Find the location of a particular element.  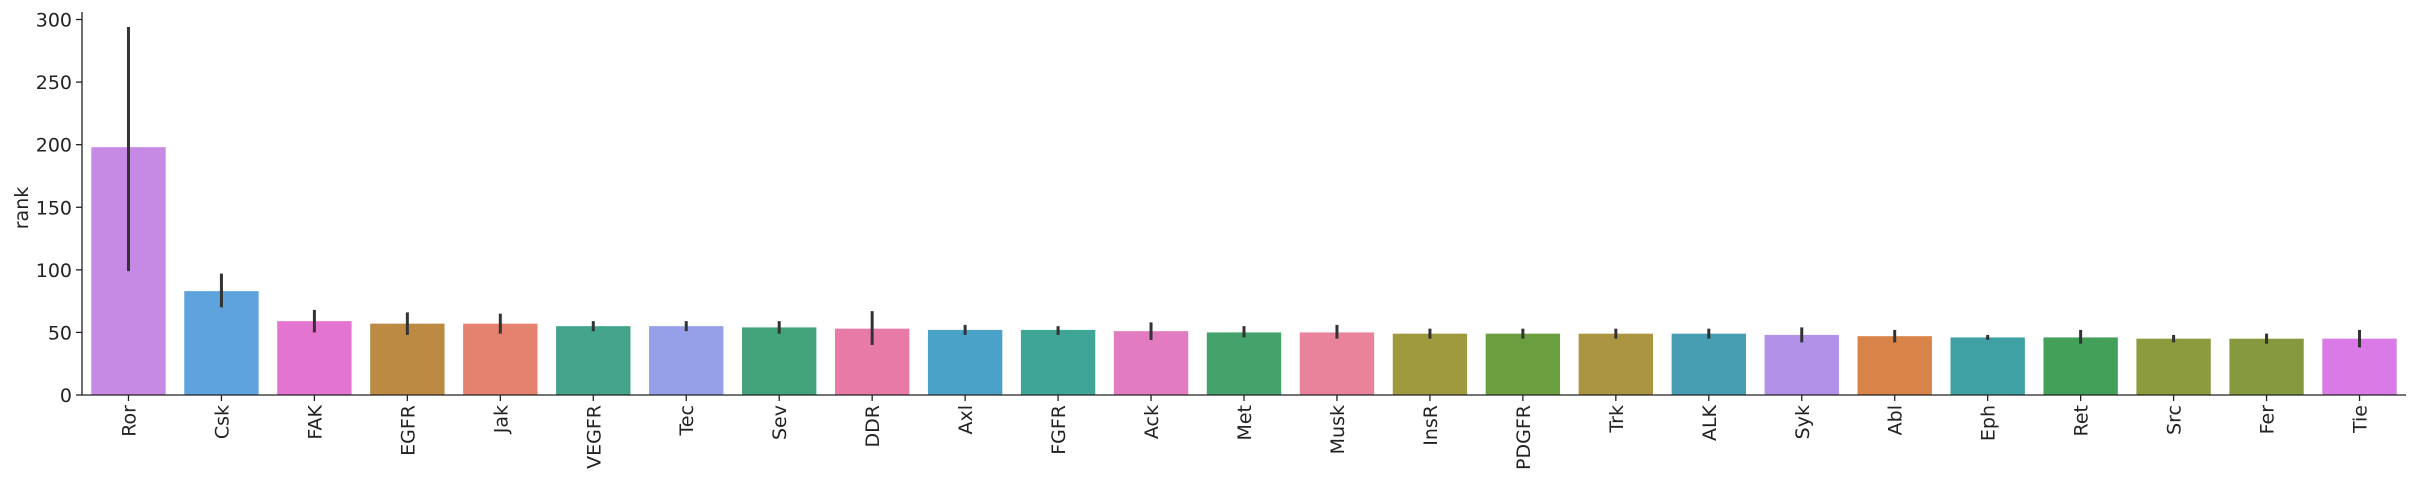

x-tick-label: Tec is located at coordinates (687, 421).